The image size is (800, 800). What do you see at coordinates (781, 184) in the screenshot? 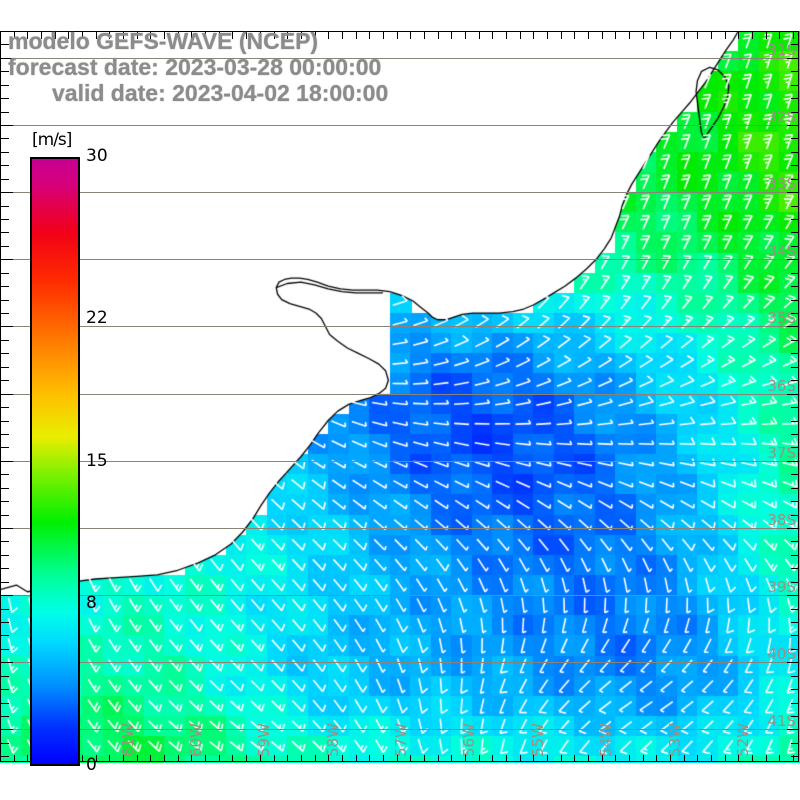
I see `latitude-label: 33S` at bounding box center [781, 184].